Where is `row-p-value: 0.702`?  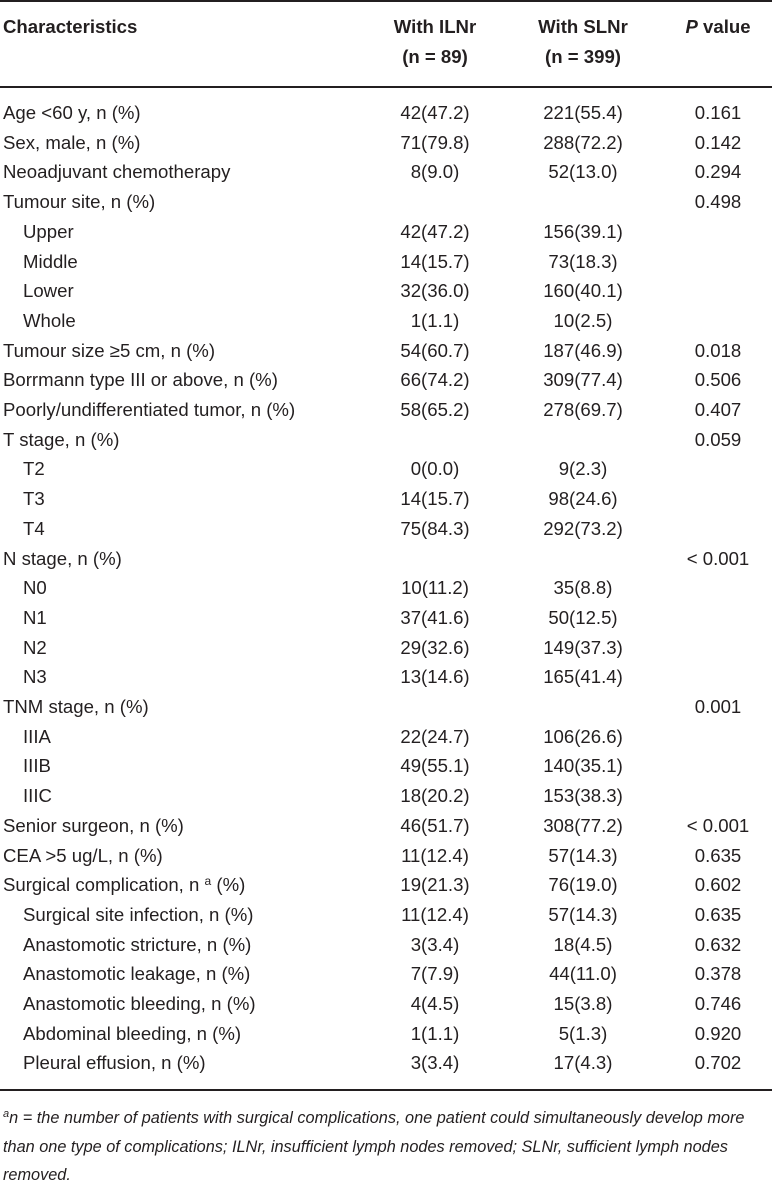
row-p-value: 0.702 is located at coordinates (718, 1063).